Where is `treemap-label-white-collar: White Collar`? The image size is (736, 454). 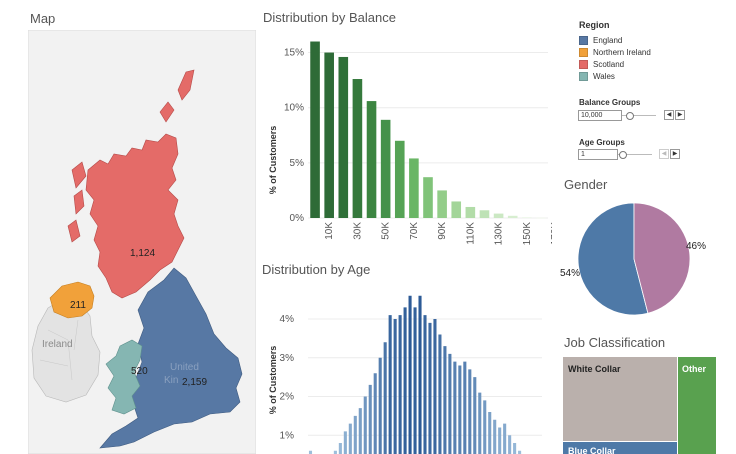 treemap-label-white-collar: White Collar is located at coordinates (594, 369).